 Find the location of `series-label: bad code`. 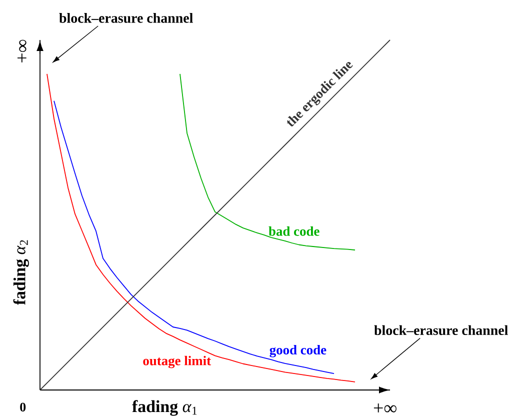

series-label: bad code is located at coordinates (294, 231).